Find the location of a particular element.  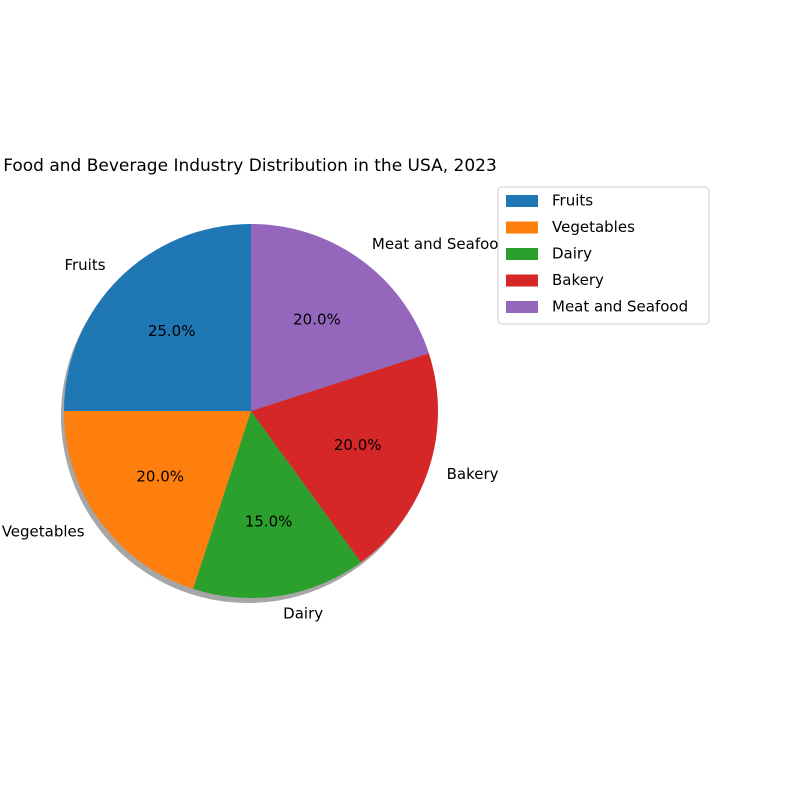

legend-swatch-vegetables is located at coordinates (522, 228).